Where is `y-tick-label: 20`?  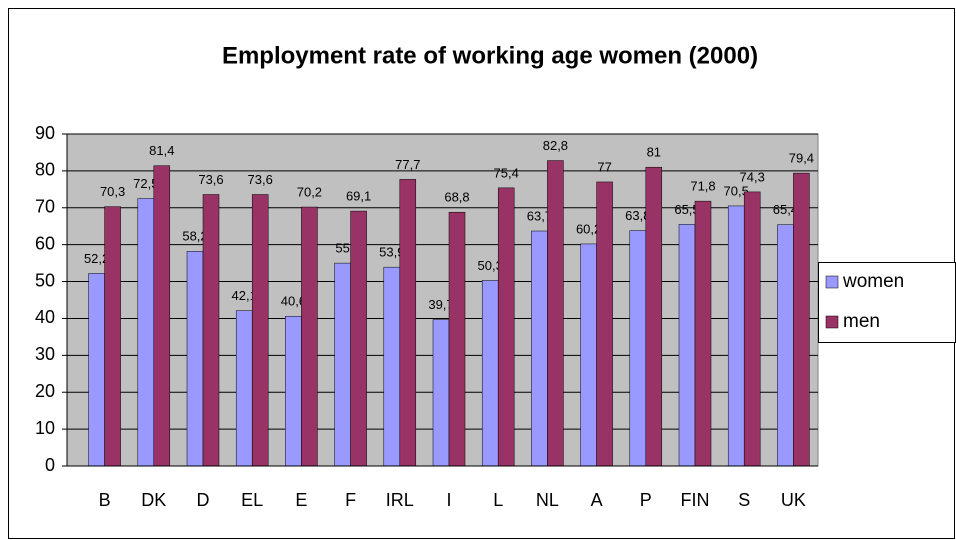
y-tick-label: 20 is located at coordinates (45, 391).